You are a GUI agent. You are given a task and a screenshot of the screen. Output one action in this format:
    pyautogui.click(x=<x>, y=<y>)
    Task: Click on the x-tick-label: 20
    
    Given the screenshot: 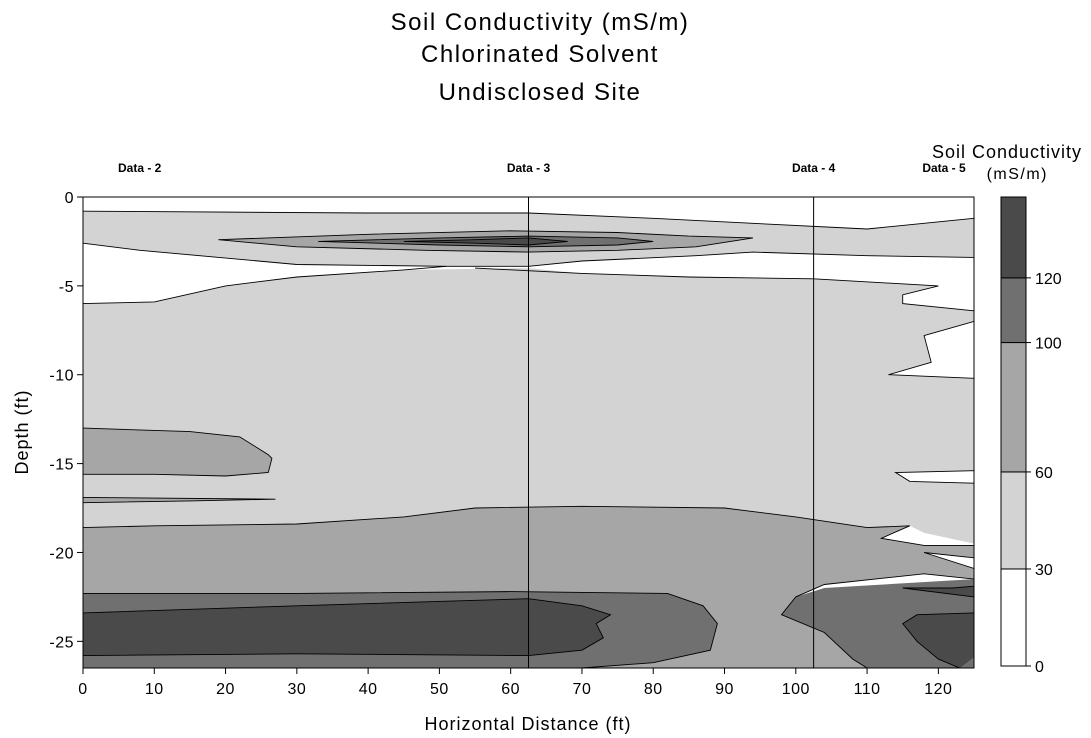 What is the action you would take?
    pyautogui.click(x=225, y=689)
    